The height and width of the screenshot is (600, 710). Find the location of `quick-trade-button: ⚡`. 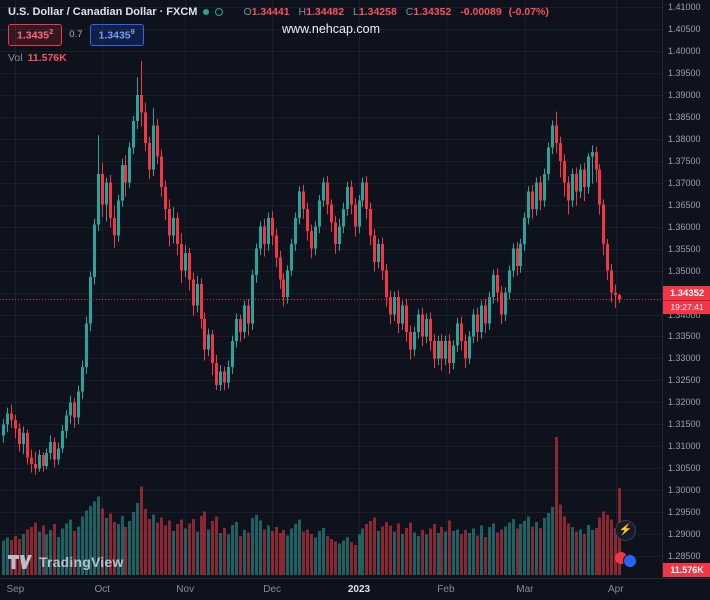

quick-trade-button: ⚡ is located at coordinates (625, 530).